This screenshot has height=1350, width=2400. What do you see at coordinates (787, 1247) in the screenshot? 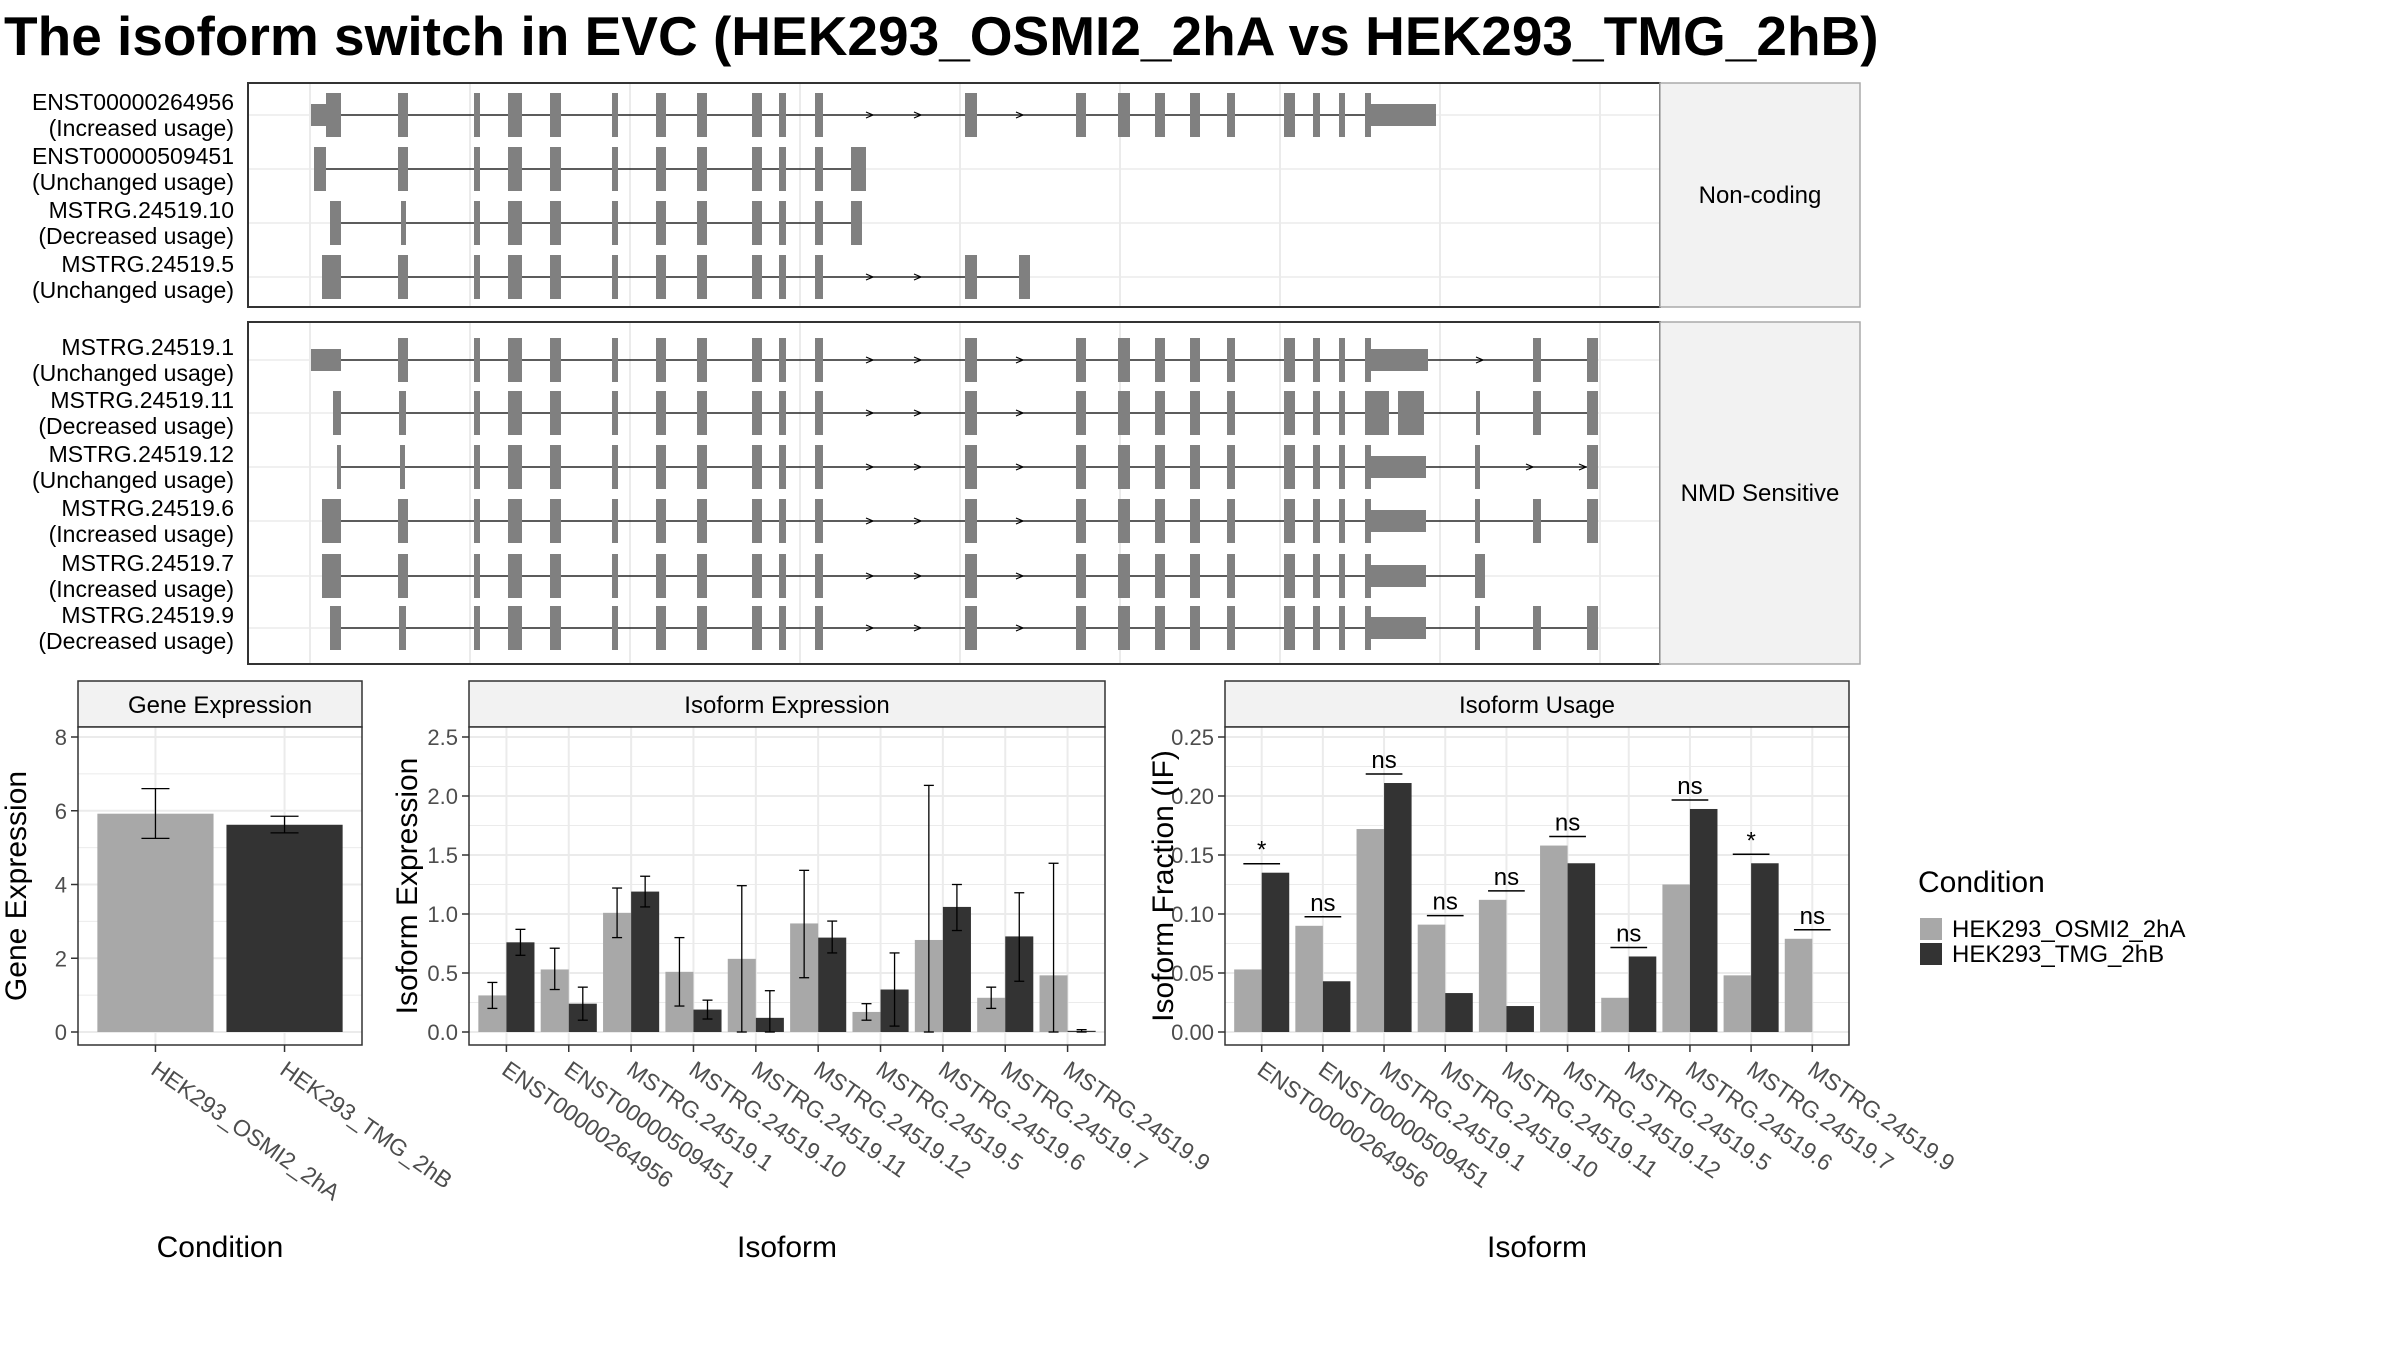
I see `x-axis-title: Isoform` at bounding box center [787, 1247].